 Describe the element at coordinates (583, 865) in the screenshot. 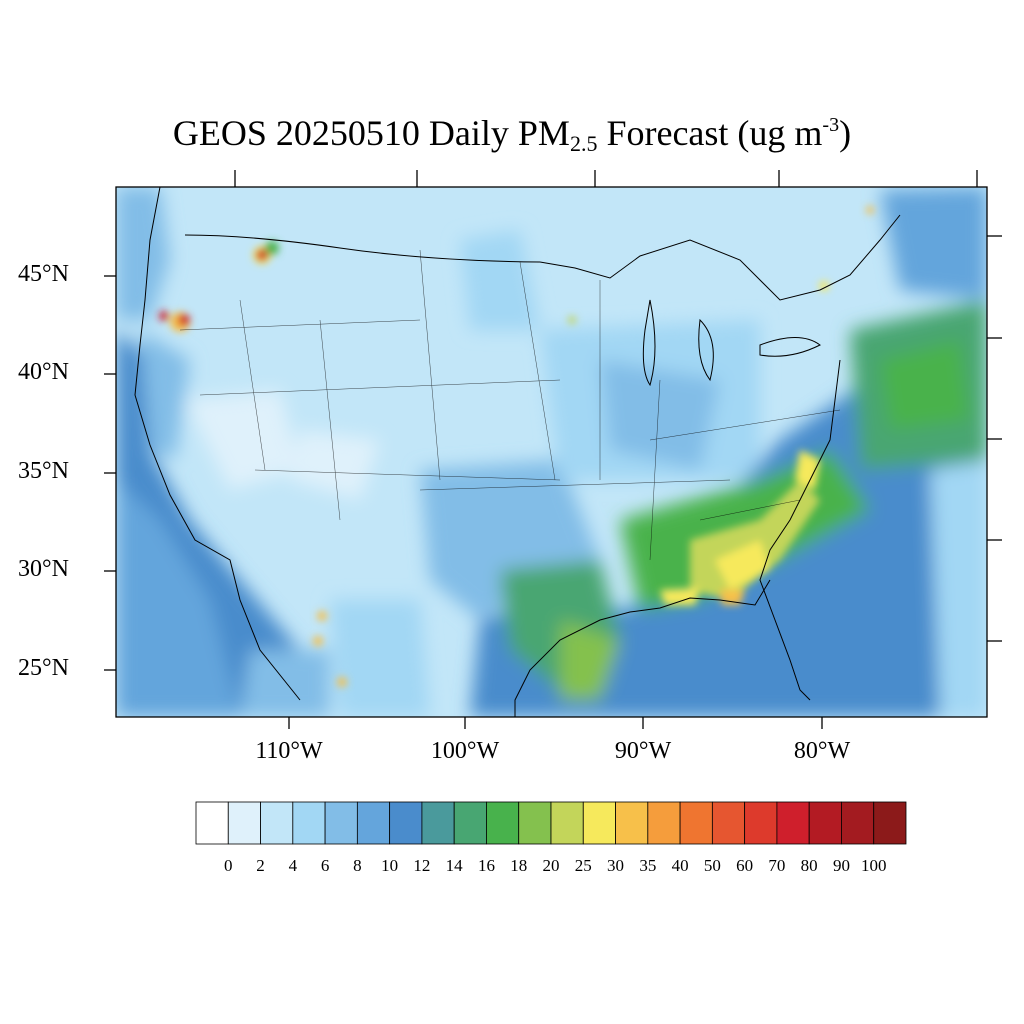

I see `colorbar-tick-label: 25` at that location.